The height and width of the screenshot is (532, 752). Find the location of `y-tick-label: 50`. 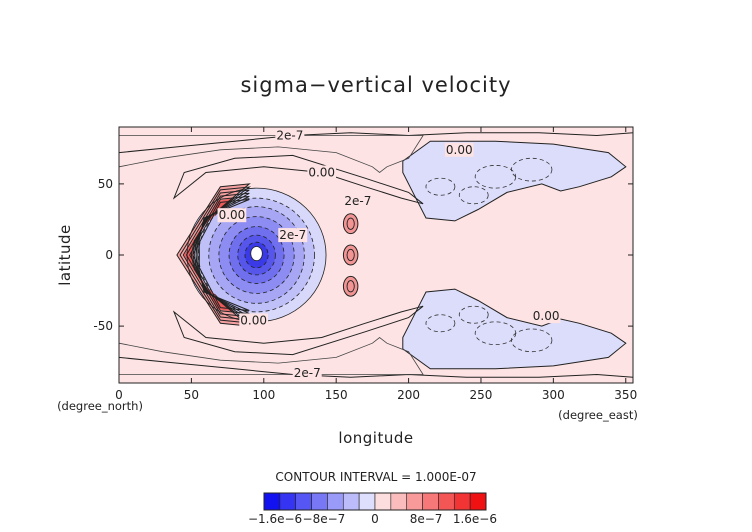

y-tick-label: 50 is located at coordinates (105, 184).